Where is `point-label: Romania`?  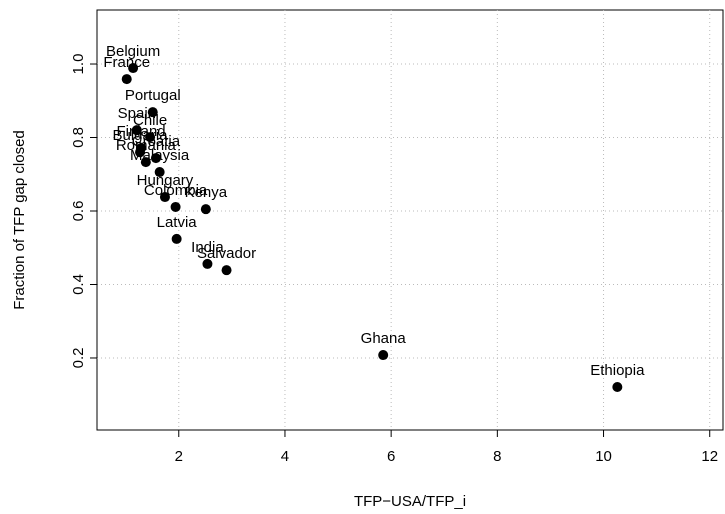
point-label: Romania is located at coordinates (146, 145).